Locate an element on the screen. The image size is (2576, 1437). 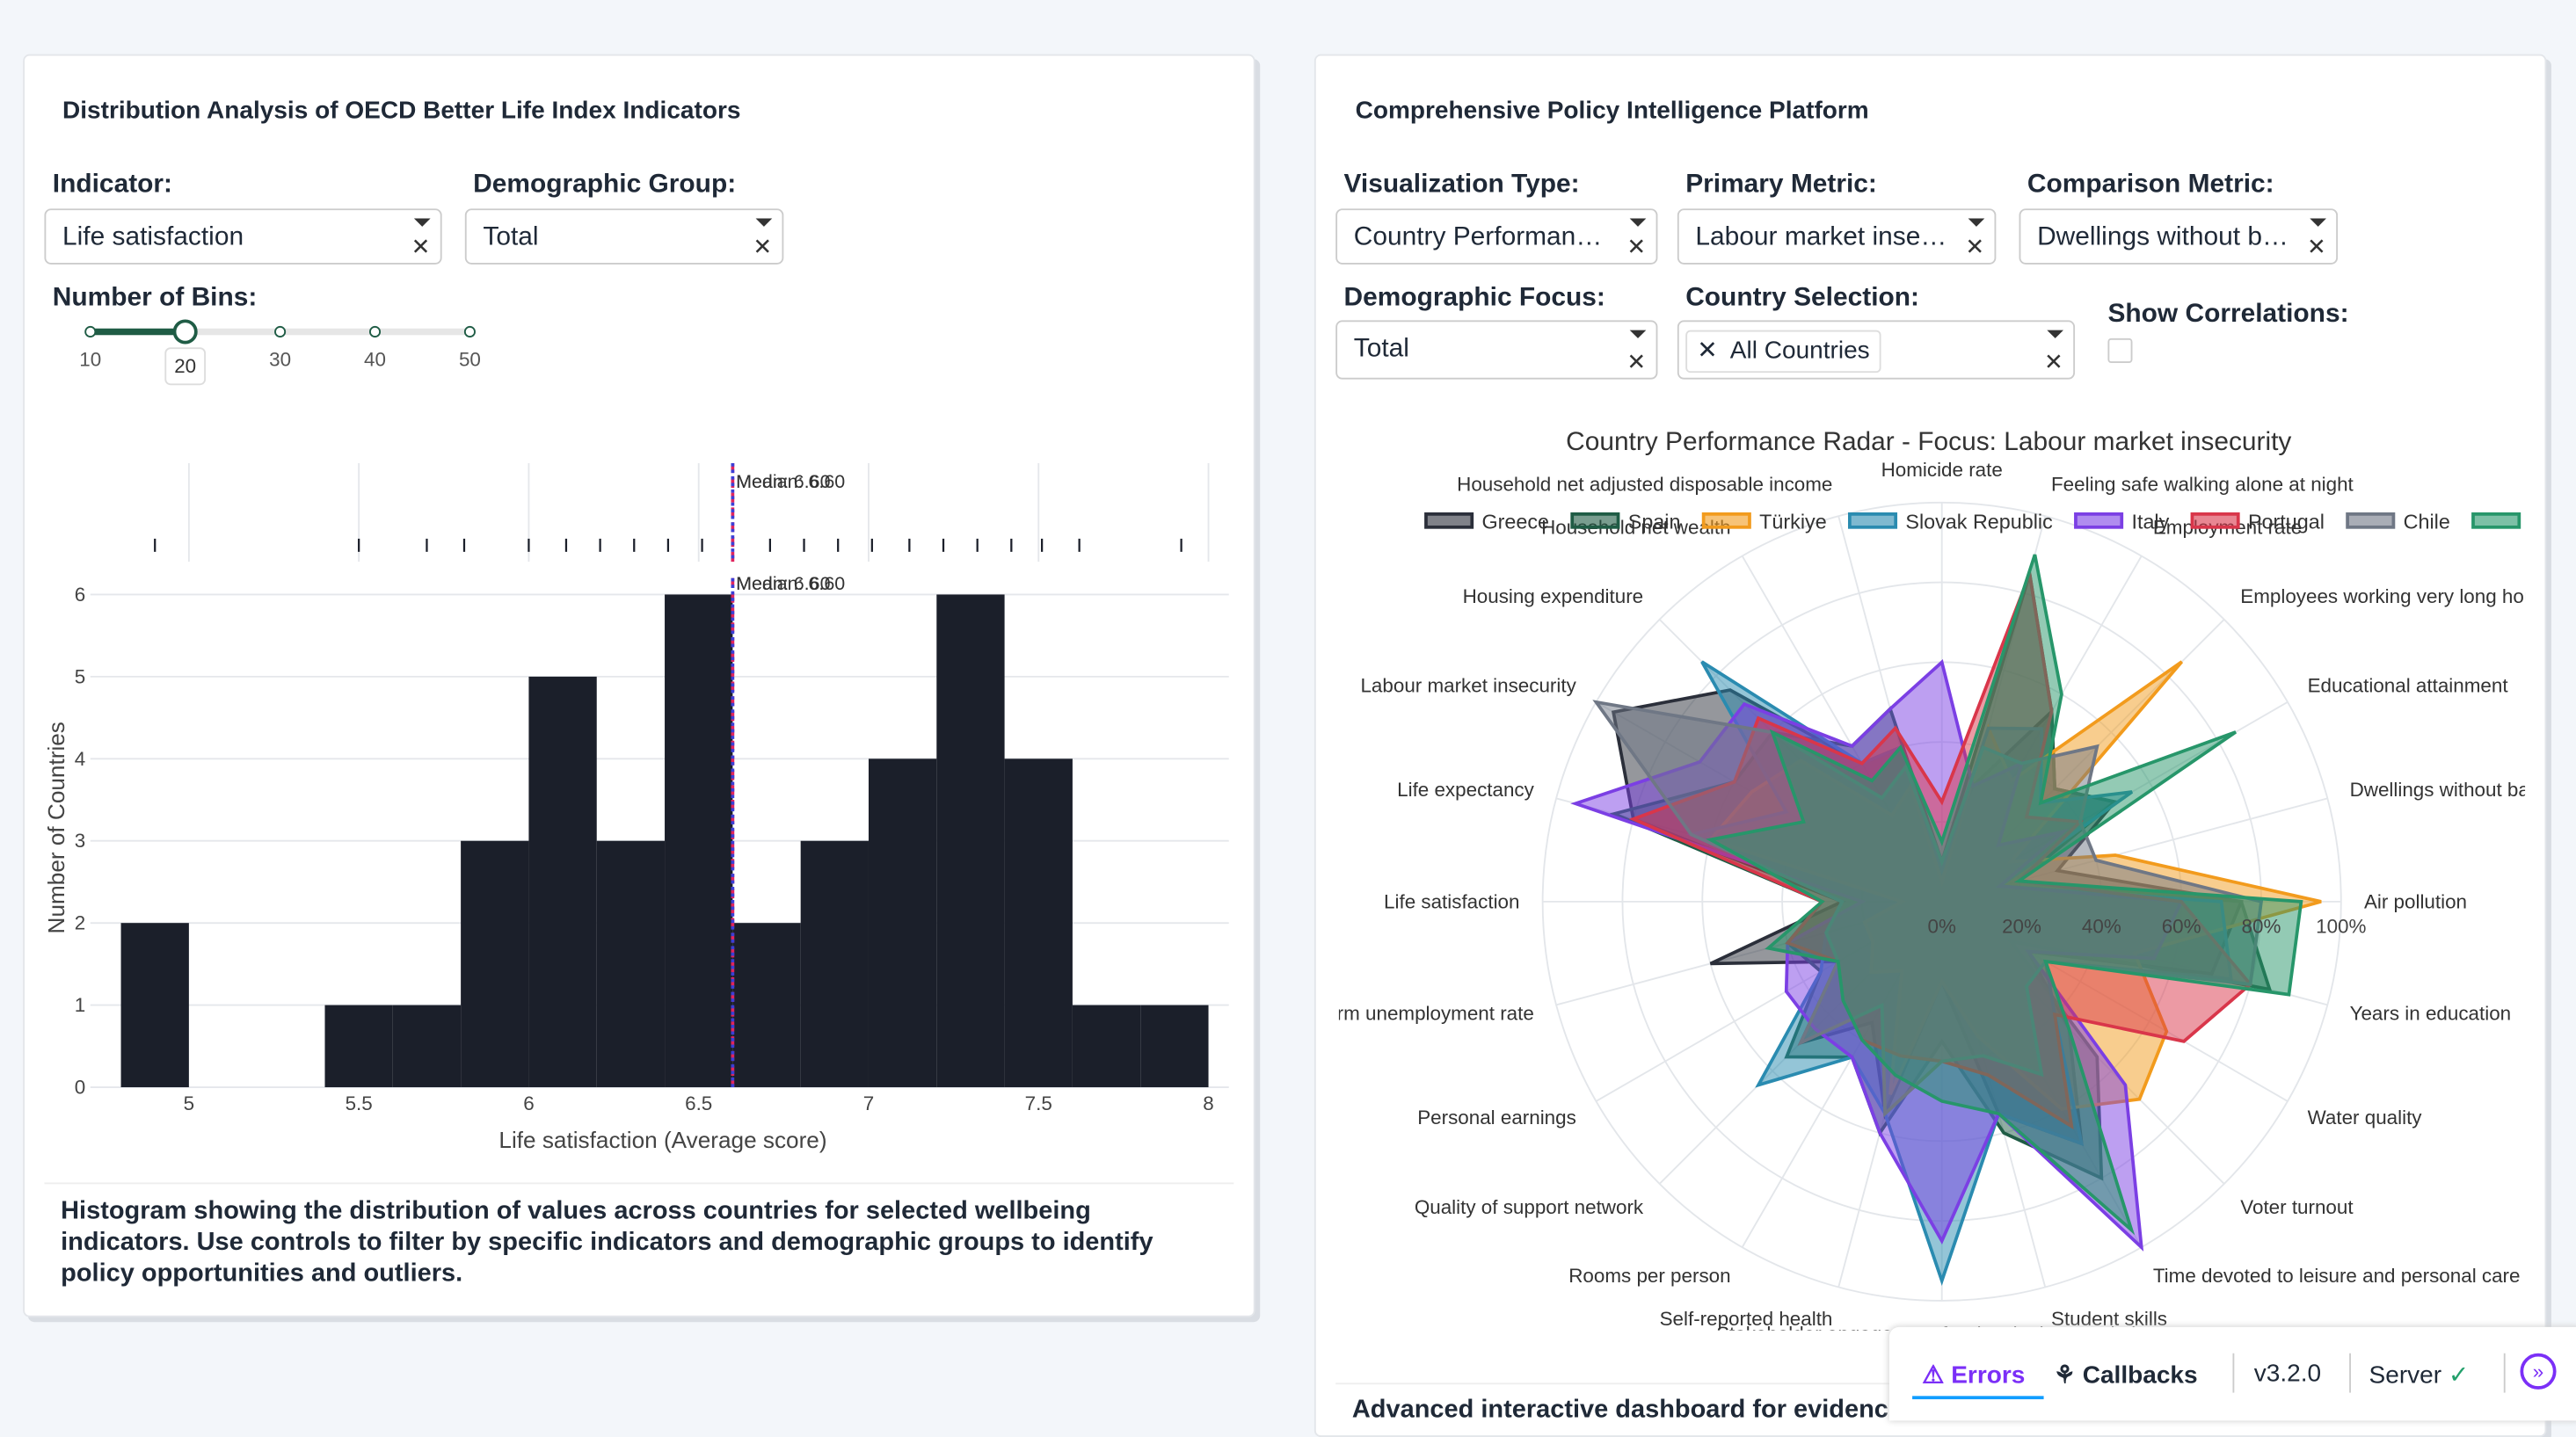
control-label: Show Correlations: is located at coordinates (2228, 314).